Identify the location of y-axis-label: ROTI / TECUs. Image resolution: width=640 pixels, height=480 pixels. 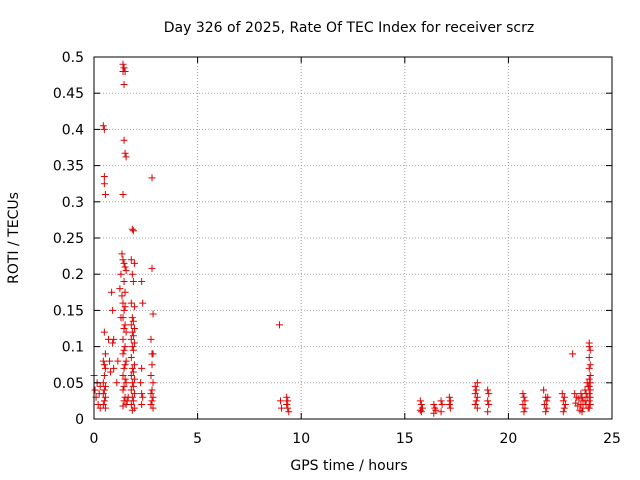
(14, 238).